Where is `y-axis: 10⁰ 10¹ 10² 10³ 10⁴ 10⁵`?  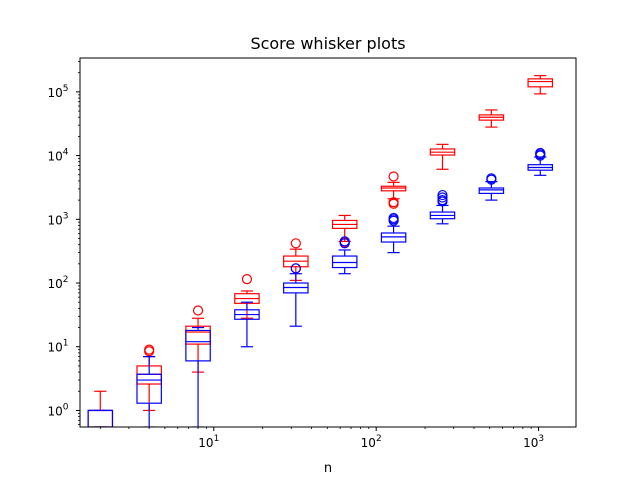
y-axis: 10⁰ 10¹ 10² 10³ 10⁴ 10⁵ is located at coordinates (63, 243).